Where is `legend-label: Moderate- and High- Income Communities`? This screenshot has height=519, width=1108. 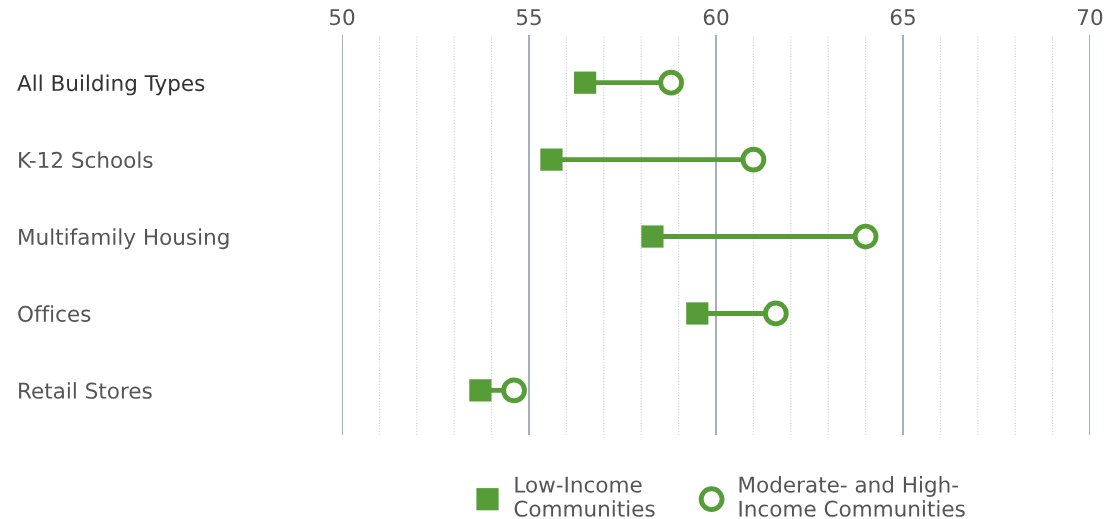 legend-label: Moderate- and High- Income Communities is located at coordinates (852, 496).